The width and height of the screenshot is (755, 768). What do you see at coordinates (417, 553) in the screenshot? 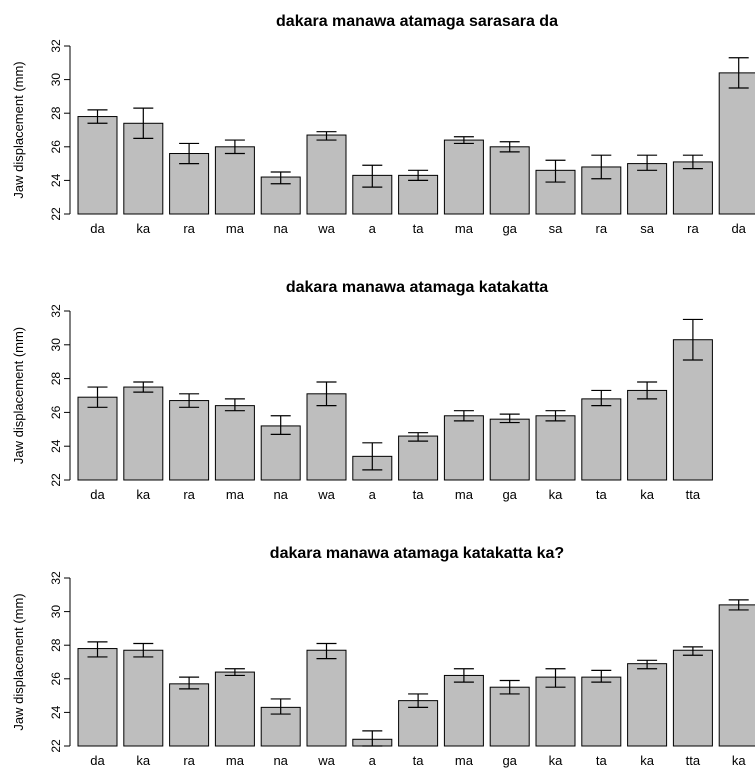
I see `chart-title: dakara manawa atamaga katakatta ka?` at bounding box center [417, 553].